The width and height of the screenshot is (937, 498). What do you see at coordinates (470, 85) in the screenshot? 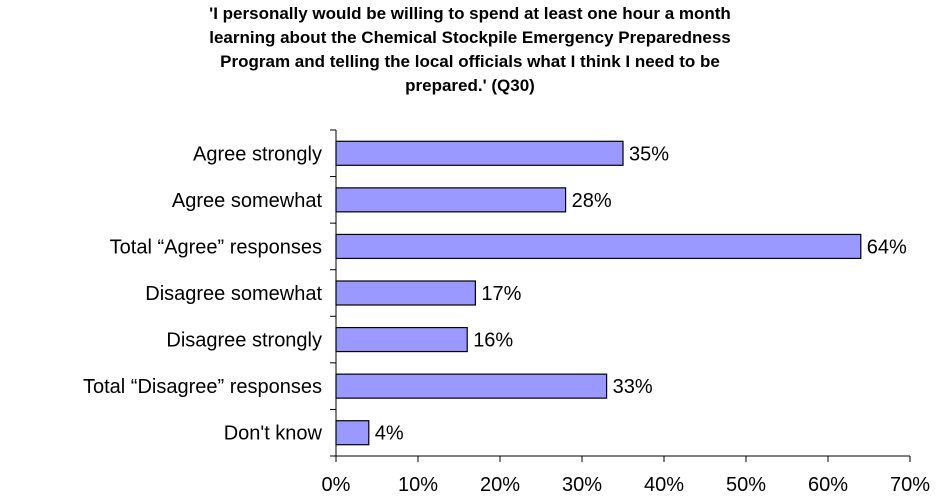
I see `chart-title-line-4: prepared.' (Q30)` at bounding box center [470, 85].